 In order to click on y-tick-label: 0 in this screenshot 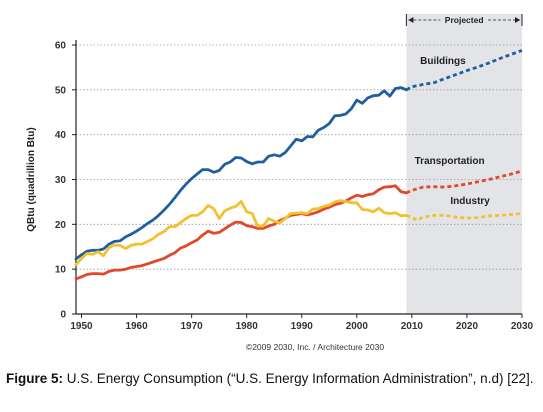, I will do `click(63, 315)`.